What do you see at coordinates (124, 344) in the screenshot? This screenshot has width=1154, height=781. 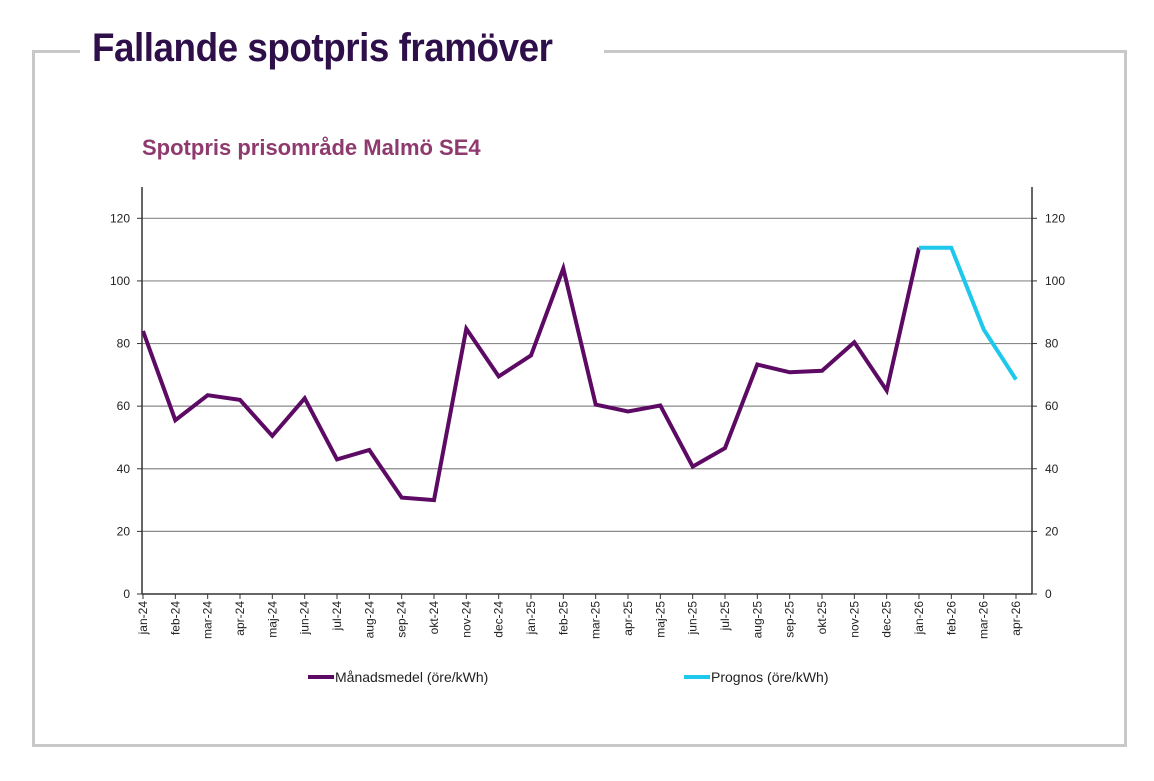 I see `y-tick-label-left: 80` at bounding box center [124, 344].